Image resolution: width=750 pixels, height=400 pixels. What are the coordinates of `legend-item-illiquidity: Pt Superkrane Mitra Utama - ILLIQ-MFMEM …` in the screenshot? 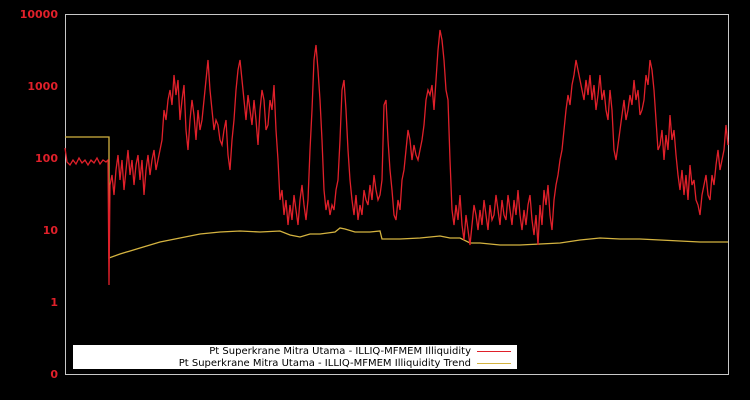 It's located at (363, 351).